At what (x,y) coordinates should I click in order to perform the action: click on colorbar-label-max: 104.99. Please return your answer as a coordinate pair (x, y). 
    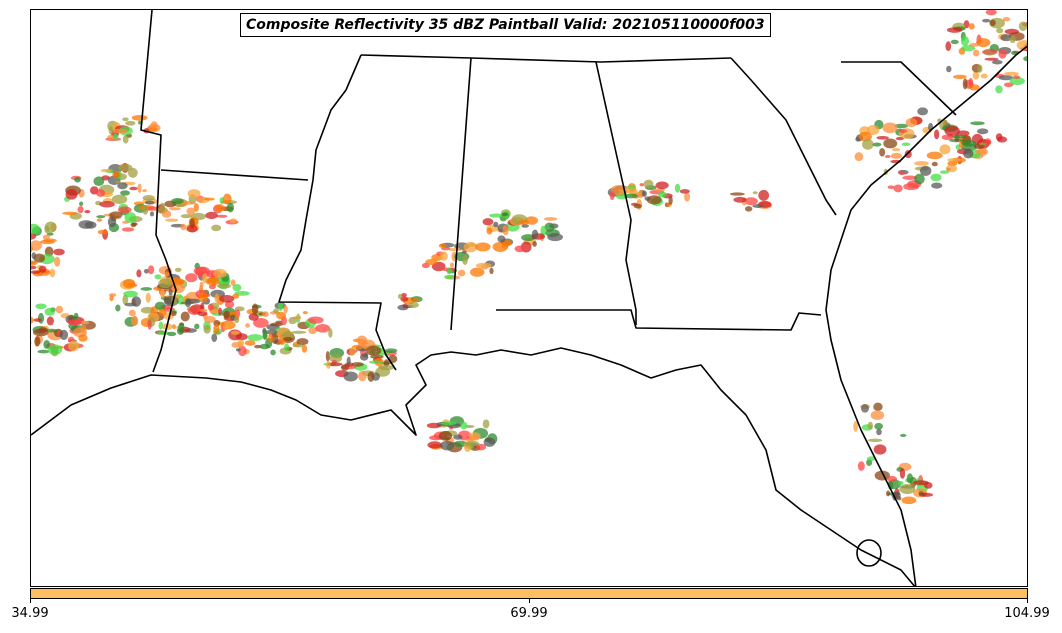
    Looking at the image, I should click on (1027, 613).